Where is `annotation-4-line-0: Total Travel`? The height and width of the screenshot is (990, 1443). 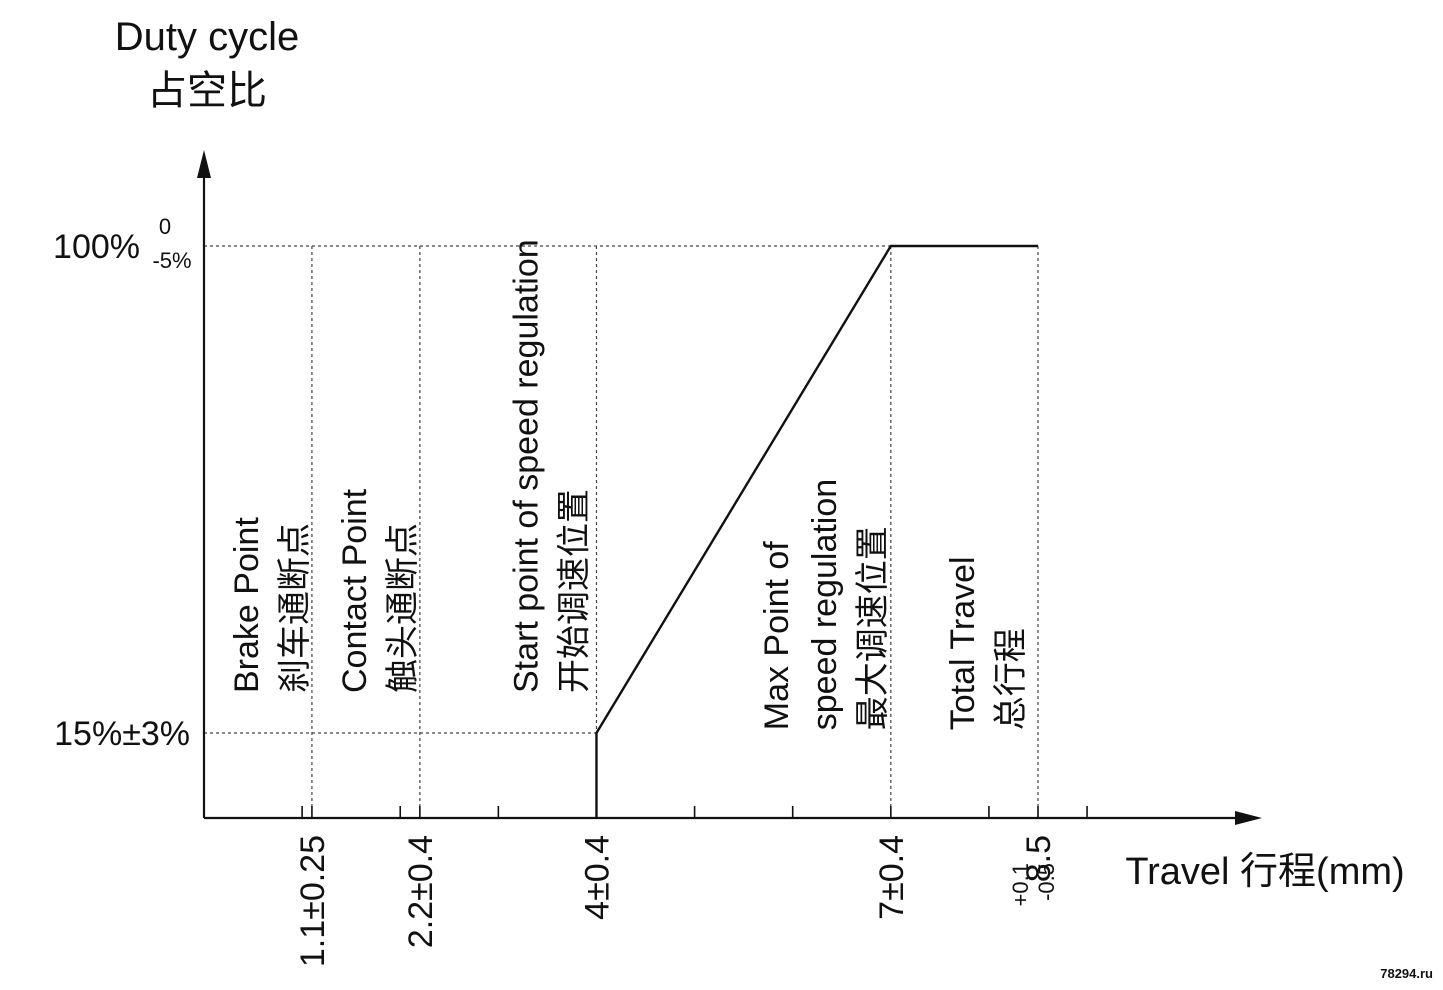 annotation-4-line-0: Total Travel is located at coordinates (963, 643).